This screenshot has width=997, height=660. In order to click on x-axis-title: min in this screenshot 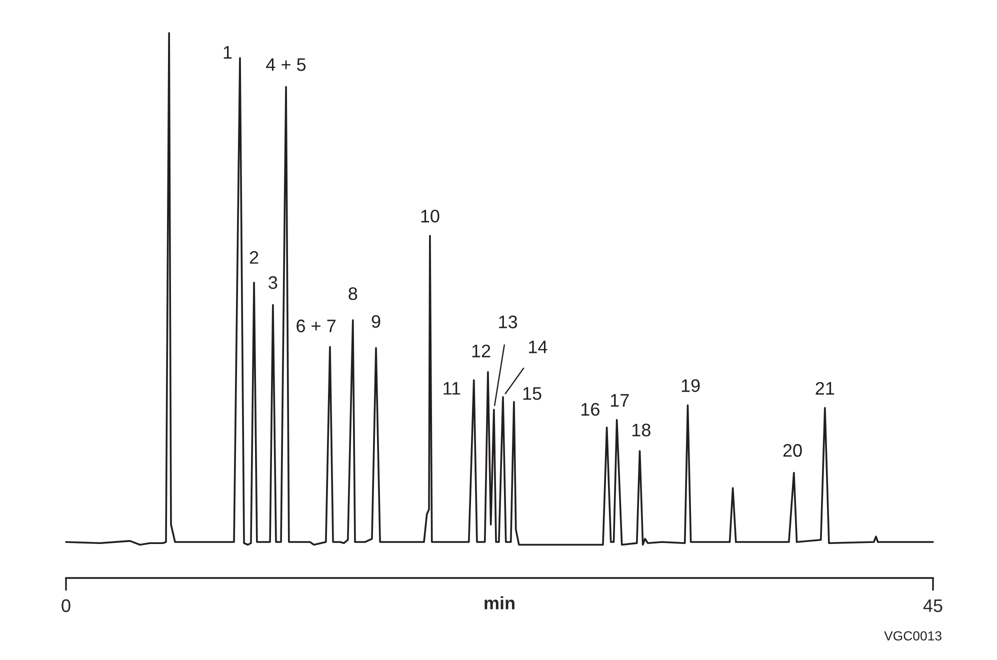, I will do `click(499, 603)`.